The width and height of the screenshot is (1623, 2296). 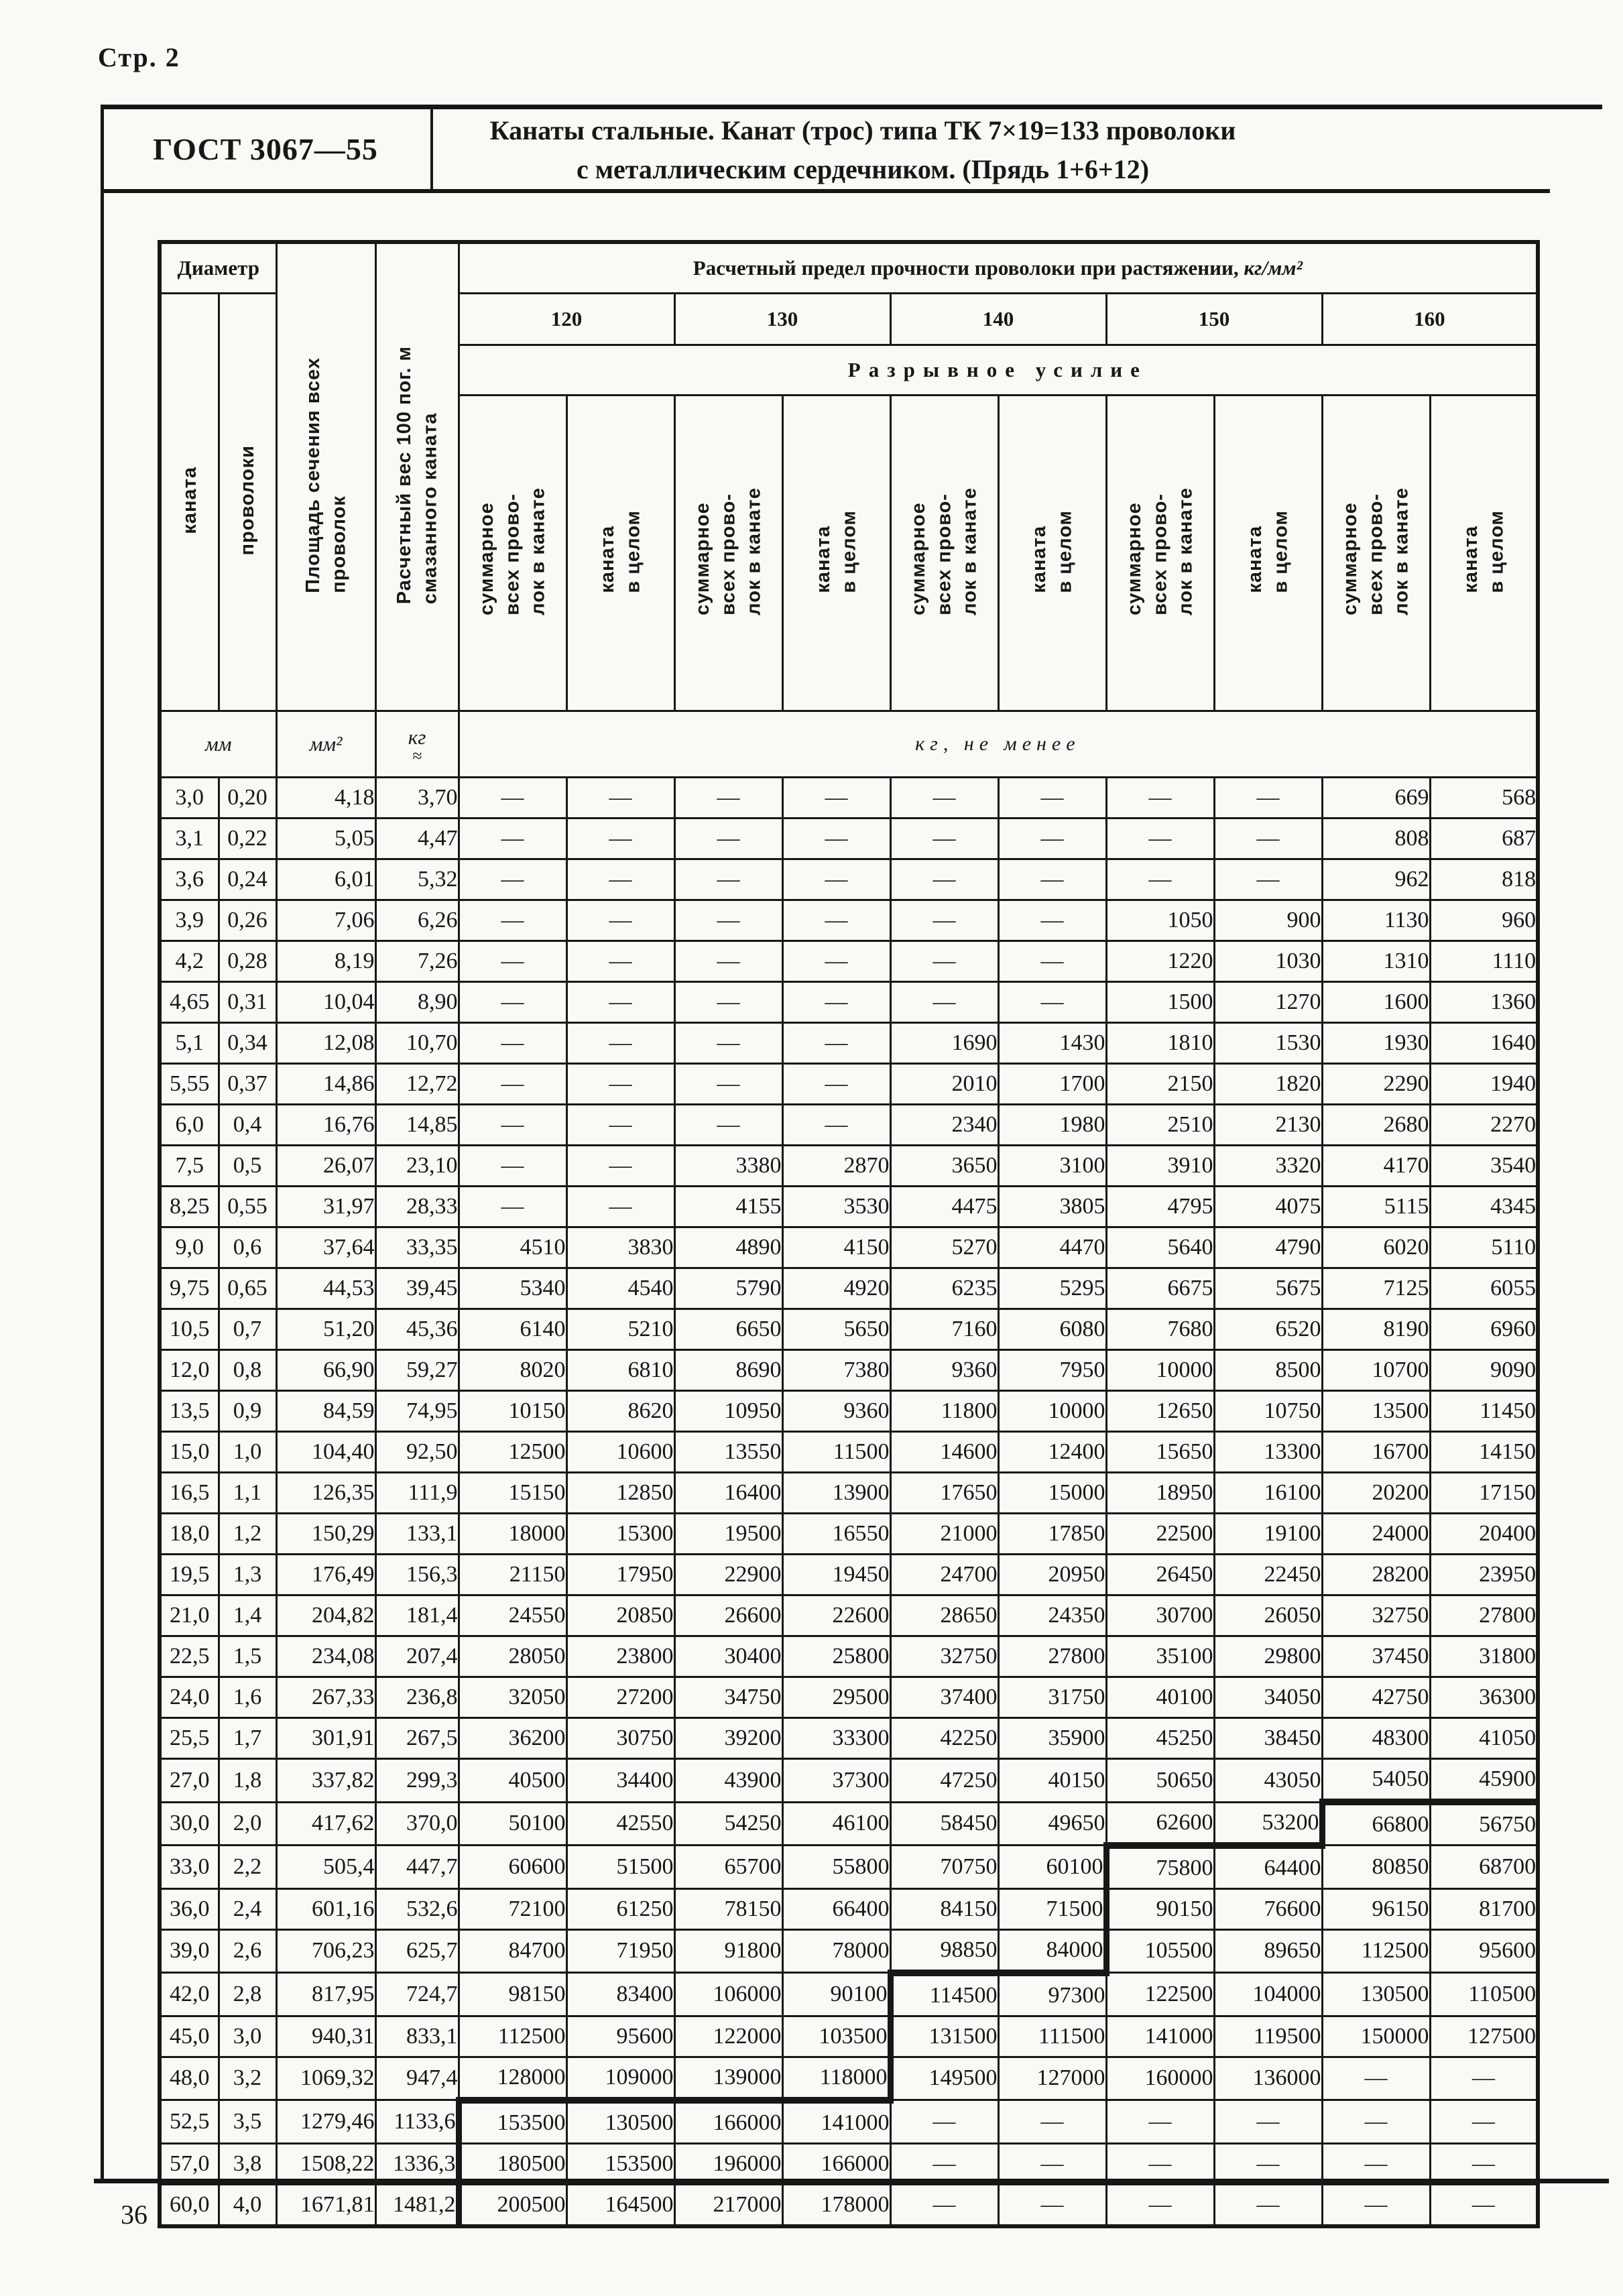 What do you see at coordinates (836, 2079) in the screenshot?
I see `table-cell: 118000` at bounding box center [836, 2079].